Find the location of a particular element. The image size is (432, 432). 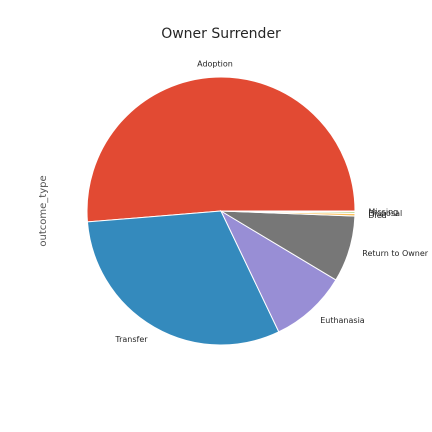

pie-label-adoption: Adoption is located at coordinates (215, 64).